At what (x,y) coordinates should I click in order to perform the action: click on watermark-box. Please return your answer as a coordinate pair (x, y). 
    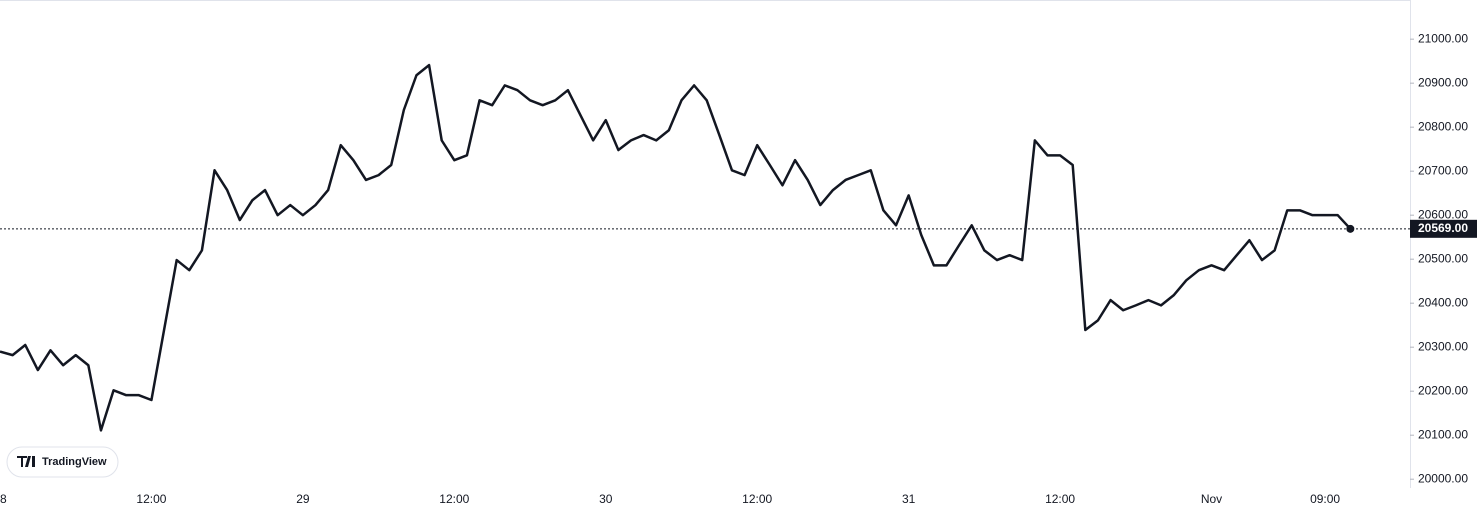
    Looking at the image, I should click on (62, 462).